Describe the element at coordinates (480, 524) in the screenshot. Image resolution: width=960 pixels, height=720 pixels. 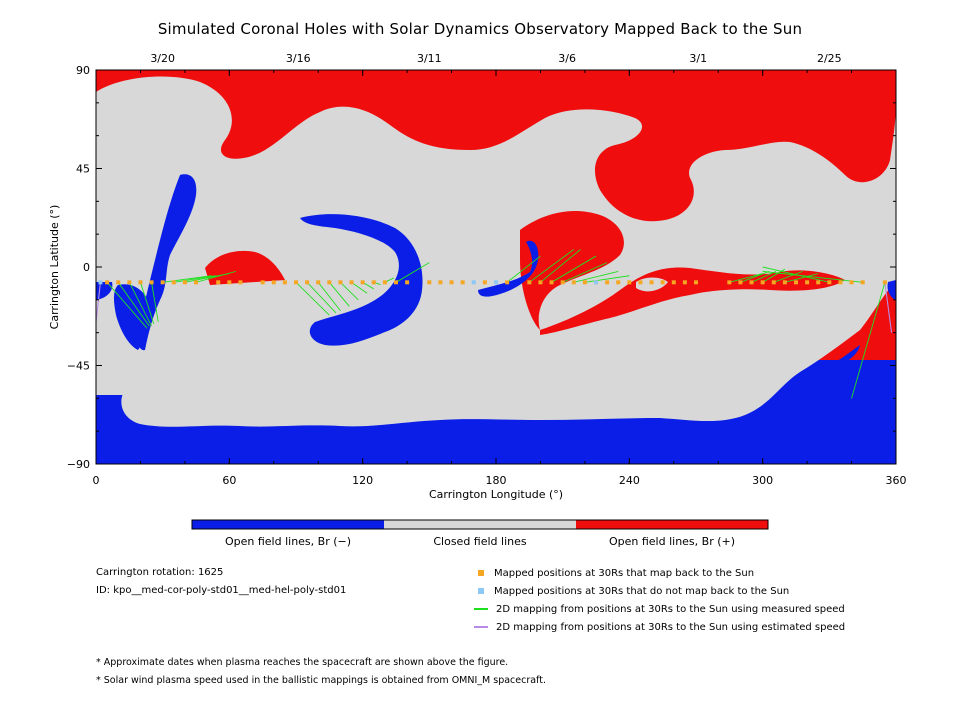
I see `colorbar` at that location.